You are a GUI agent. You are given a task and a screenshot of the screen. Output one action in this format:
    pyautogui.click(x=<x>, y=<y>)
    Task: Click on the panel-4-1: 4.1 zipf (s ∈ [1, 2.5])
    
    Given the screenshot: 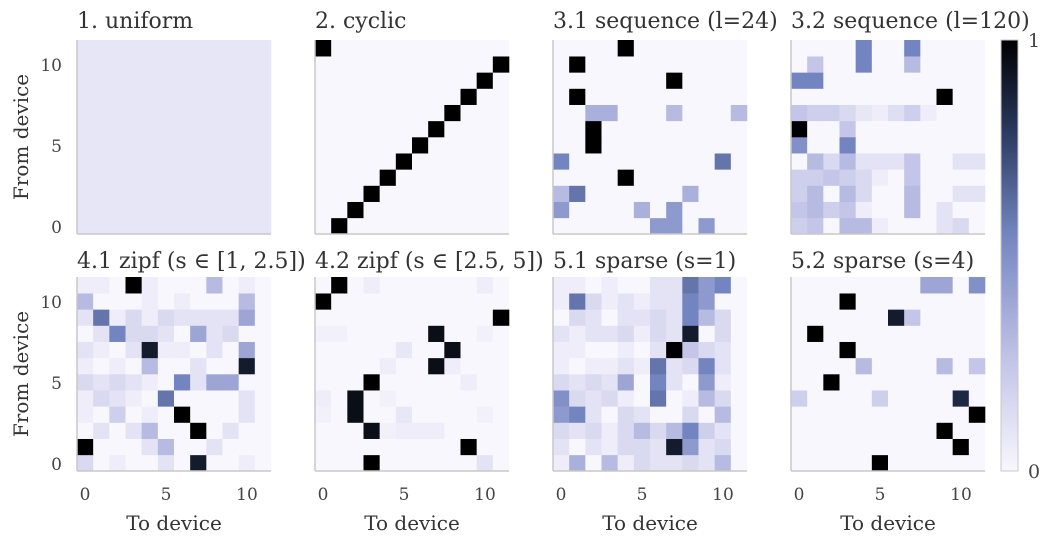 What is the action you would take?
    pyautogui.click(x=191, y=360)
    